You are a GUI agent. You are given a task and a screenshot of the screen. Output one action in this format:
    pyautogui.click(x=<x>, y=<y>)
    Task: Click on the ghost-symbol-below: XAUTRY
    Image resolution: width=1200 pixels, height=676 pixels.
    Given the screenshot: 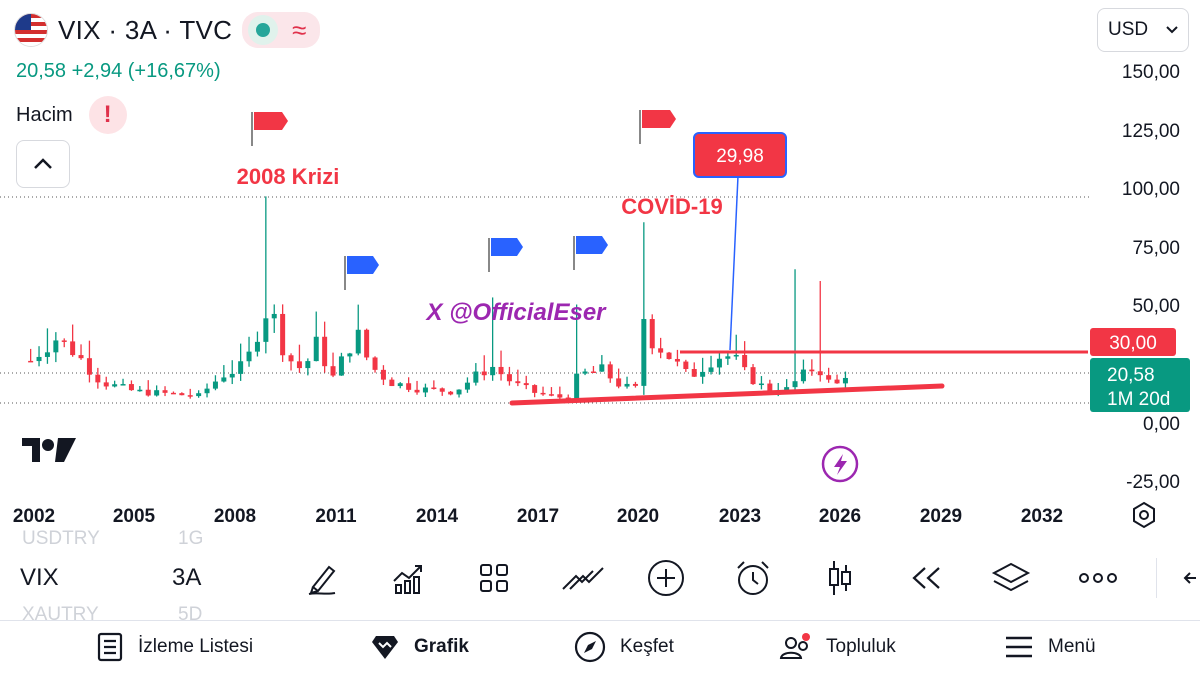 What is the action you would take?
    pyautogui.click(x=60, y=614)
    